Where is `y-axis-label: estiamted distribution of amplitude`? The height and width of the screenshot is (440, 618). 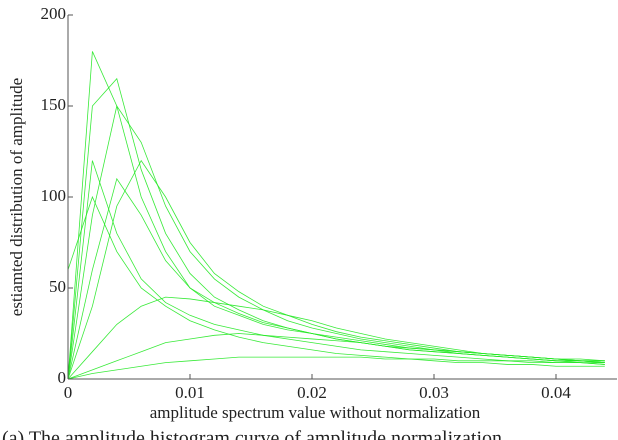 y-axis-label: estiamted distribution of amplitude is located at coordinates (16, 197).